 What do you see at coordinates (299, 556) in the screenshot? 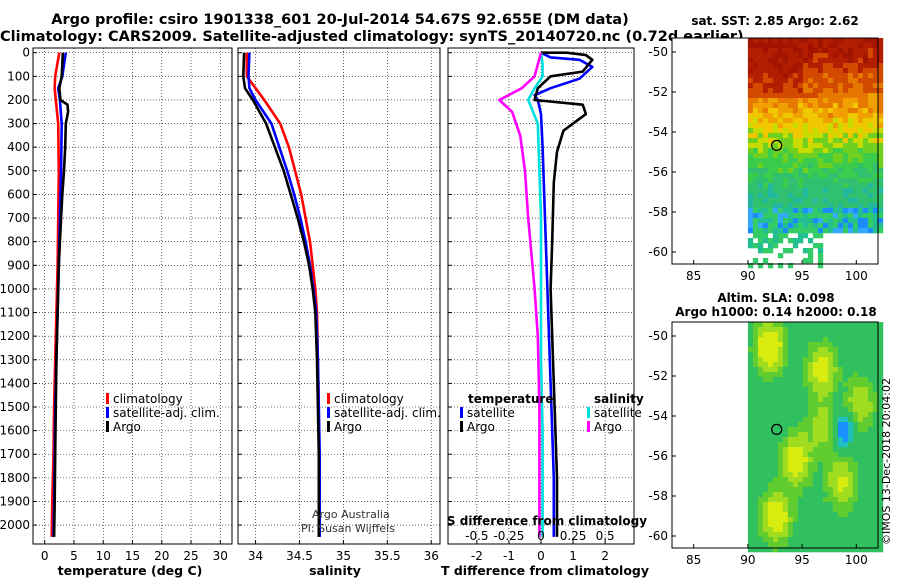
I see `x-tick-label: 34.5` at bounding box center [299, 556].